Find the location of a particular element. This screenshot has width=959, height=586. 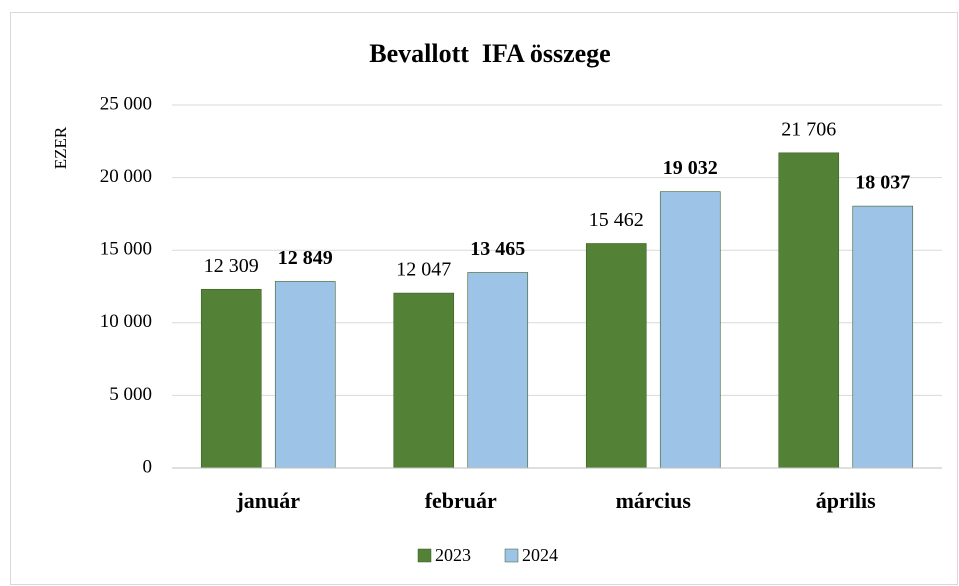

legend-label: 2023 is located at coordinates (453, 555).